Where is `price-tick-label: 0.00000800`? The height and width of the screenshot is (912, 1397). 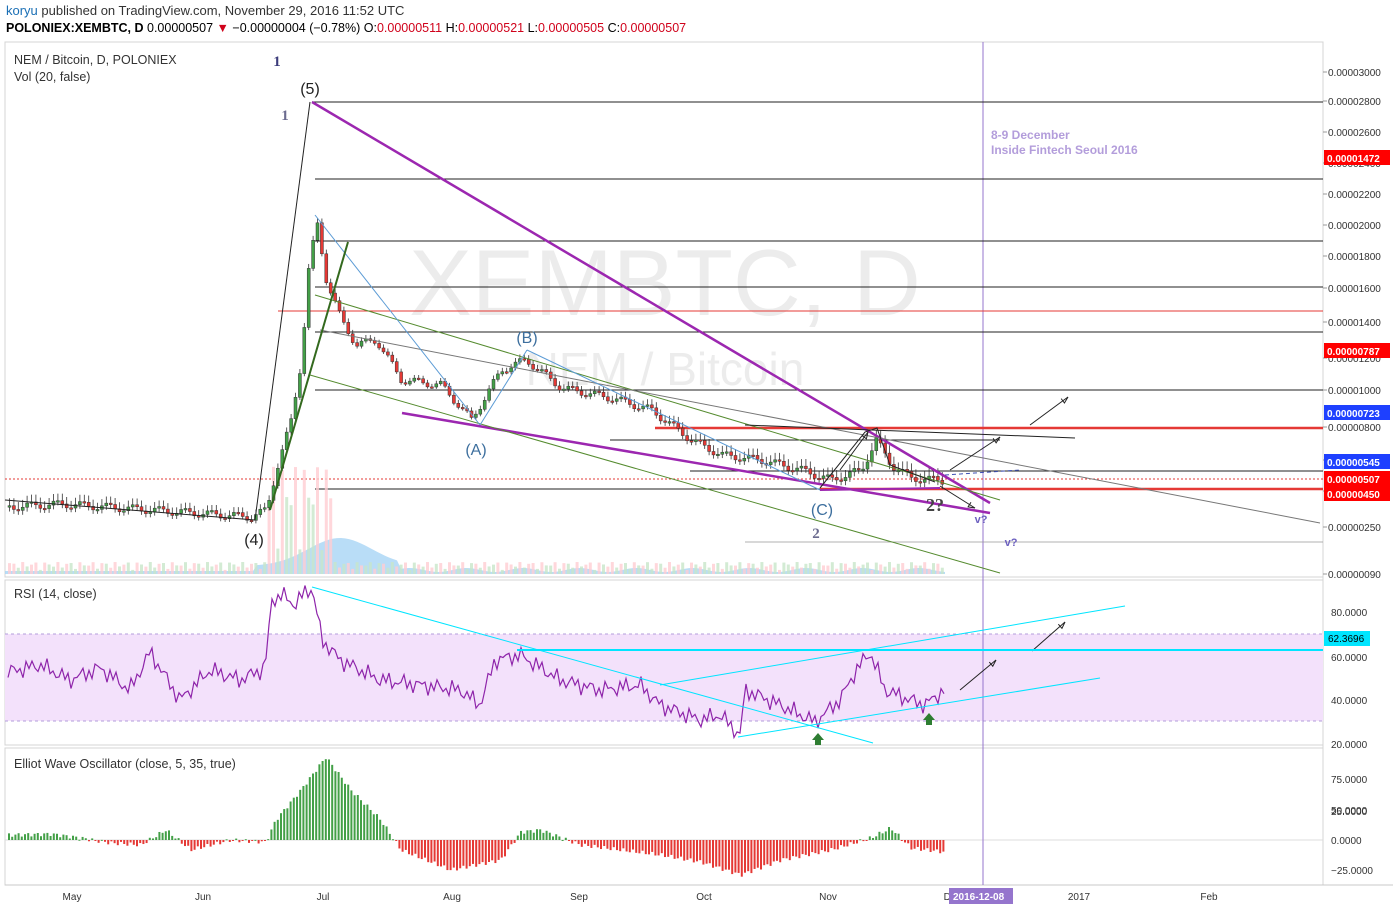
price-tick-label: 0.00000800 is located at coordinates (1354, 428).